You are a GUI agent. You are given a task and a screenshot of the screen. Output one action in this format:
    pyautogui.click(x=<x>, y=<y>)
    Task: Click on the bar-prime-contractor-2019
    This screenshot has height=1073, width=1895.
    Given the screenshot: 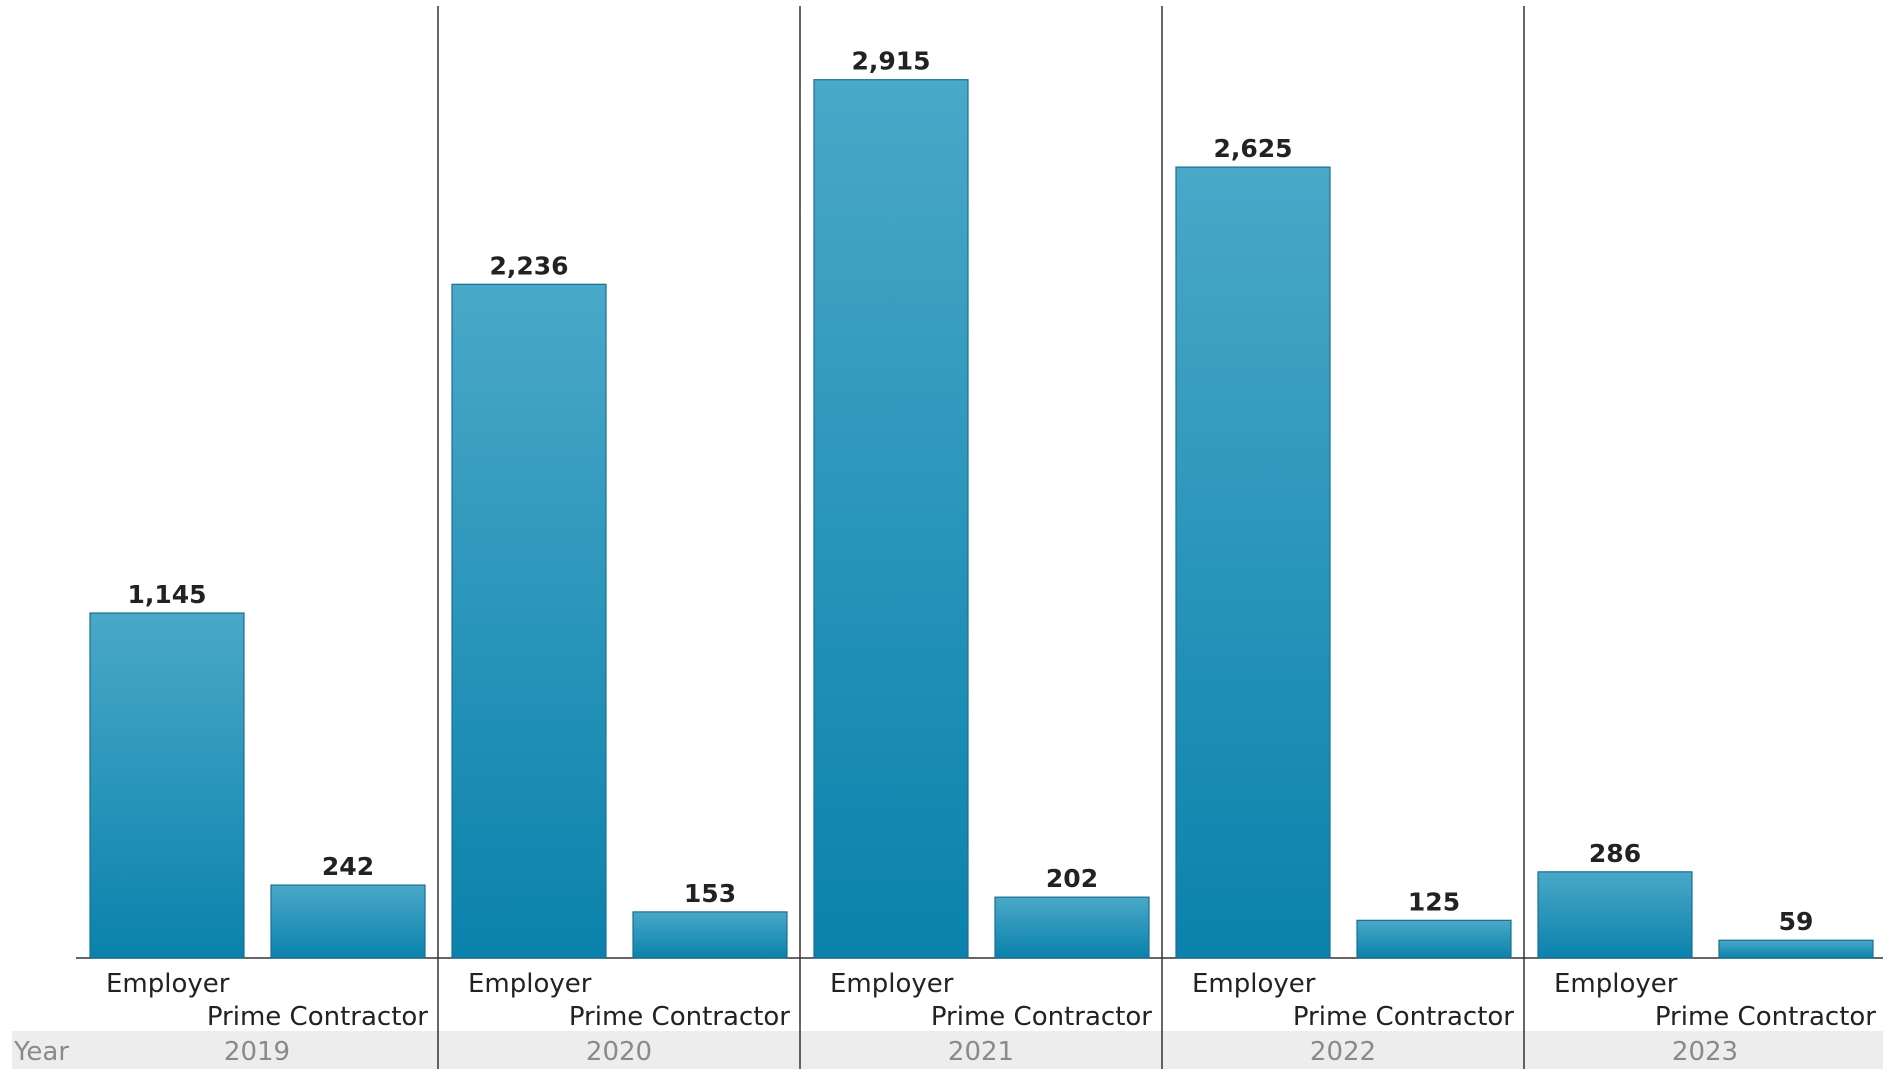 What is the action you would take?
    pyautogui.click(x=348, y=921)
    